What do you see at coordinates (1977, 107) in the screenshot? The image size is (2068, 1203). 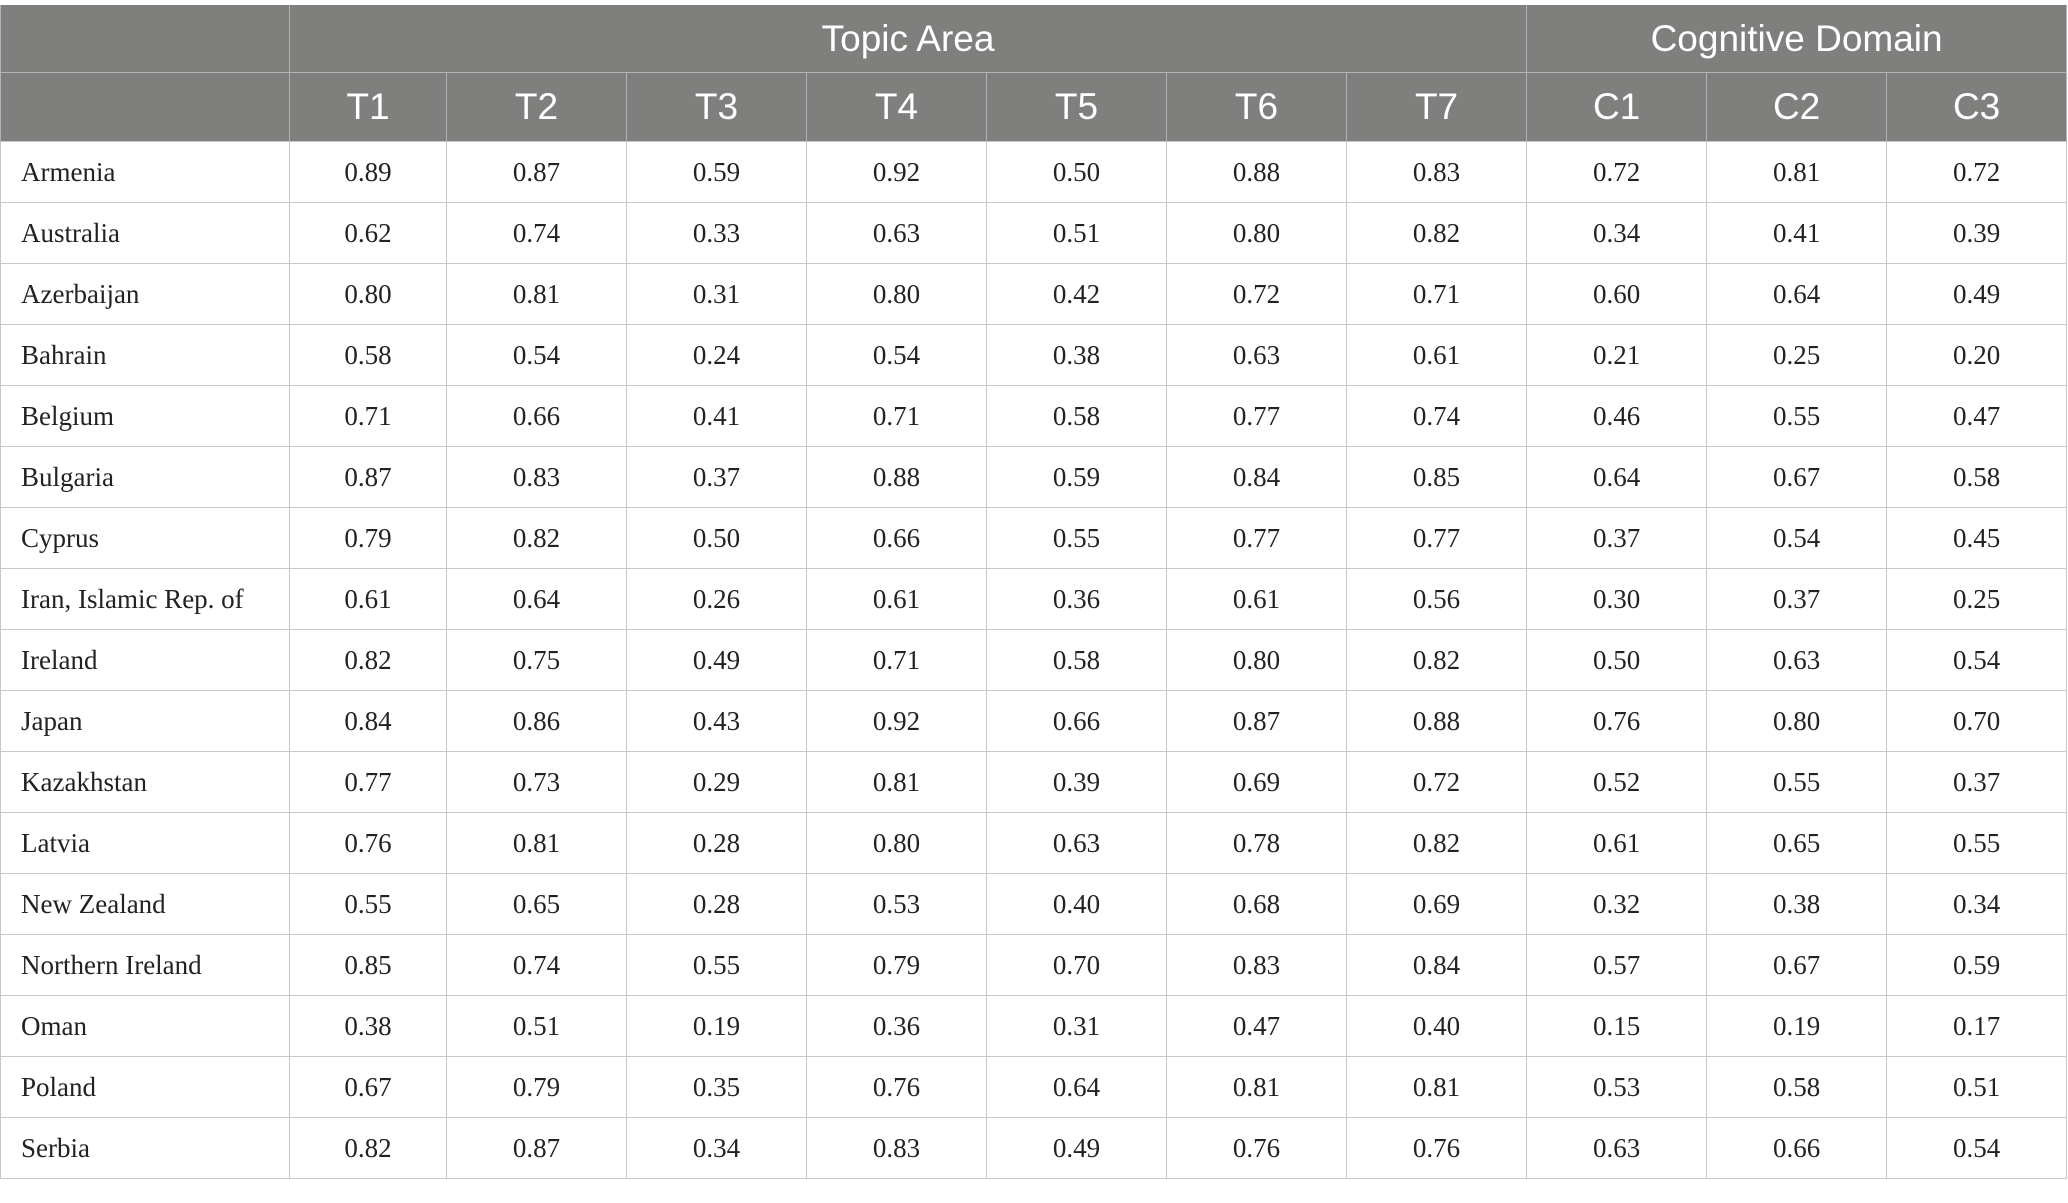 I see `column-header-c3: C3` at bounding box center [1977, 107].